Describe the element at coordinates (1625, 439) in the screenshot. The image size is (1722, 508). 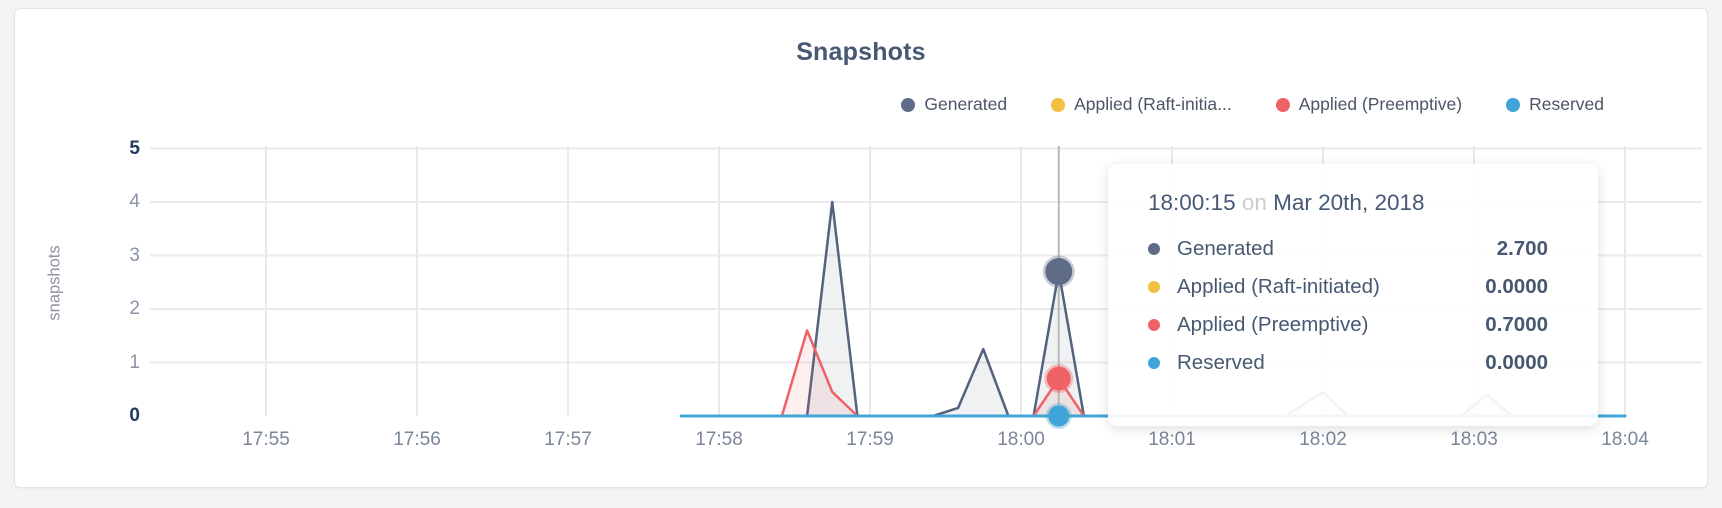
I see `x-tick-label: 18:04` at that location.